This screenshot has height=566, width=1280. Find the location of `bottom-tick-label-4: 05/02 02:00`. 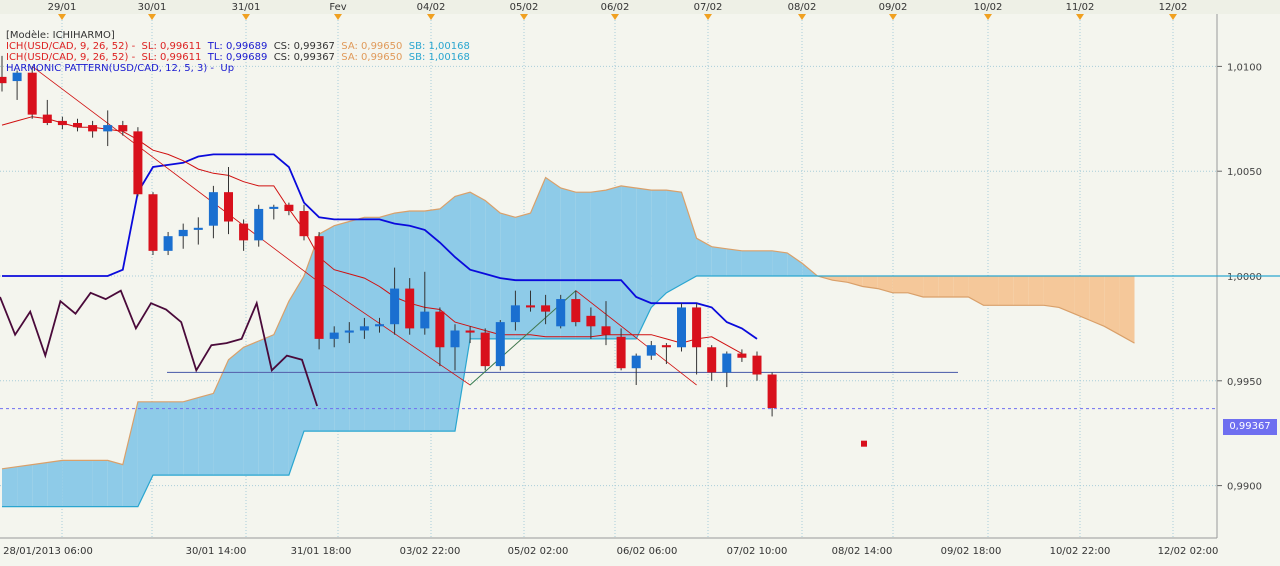

bottom-tick-label-4: 05/02 02:00 is located at coordinates (538, 551).